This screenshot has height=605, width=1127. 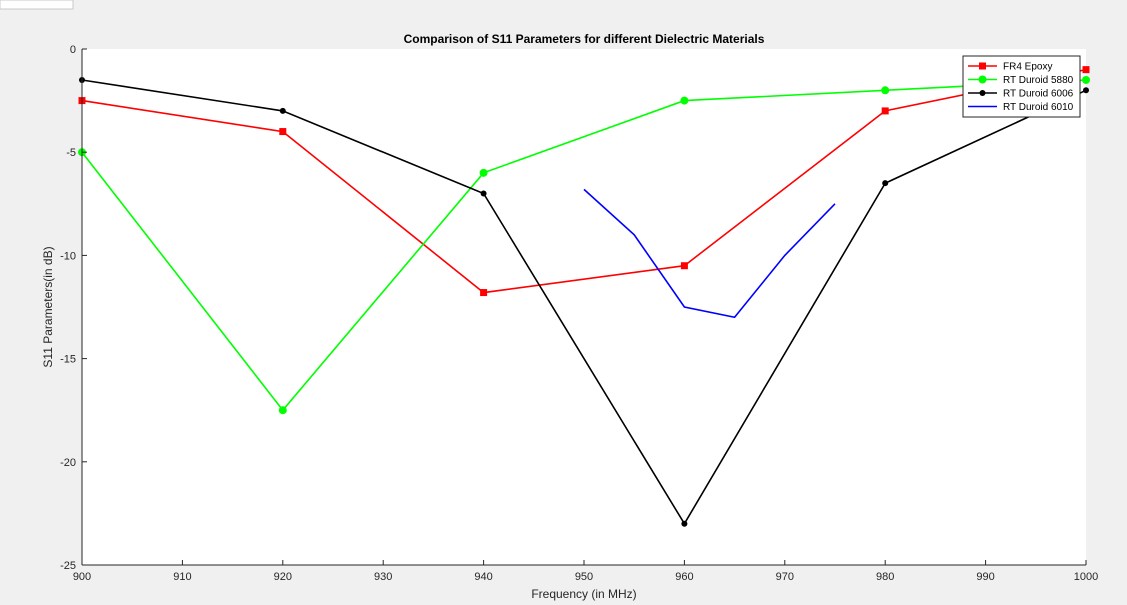 I want to click on y-tick-label: -25, so click(x=68, y=566).